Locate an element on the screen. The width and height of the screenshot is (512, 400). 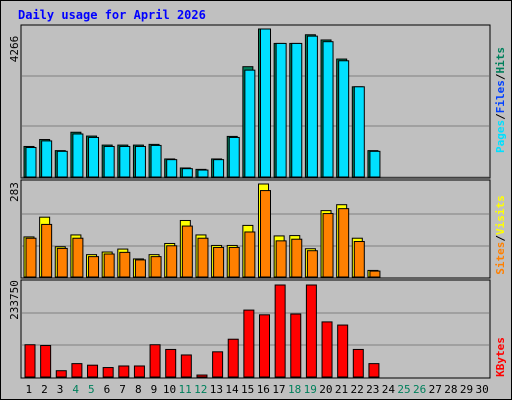
legend-hits: Hits is located at coordinates (500, 60).